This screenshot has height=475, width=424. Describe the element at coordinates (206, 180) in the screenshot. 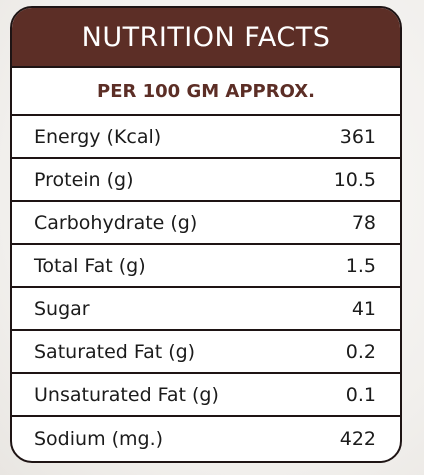

I see `nutrition-row-protein: Protein (g) 10.5` at that location.